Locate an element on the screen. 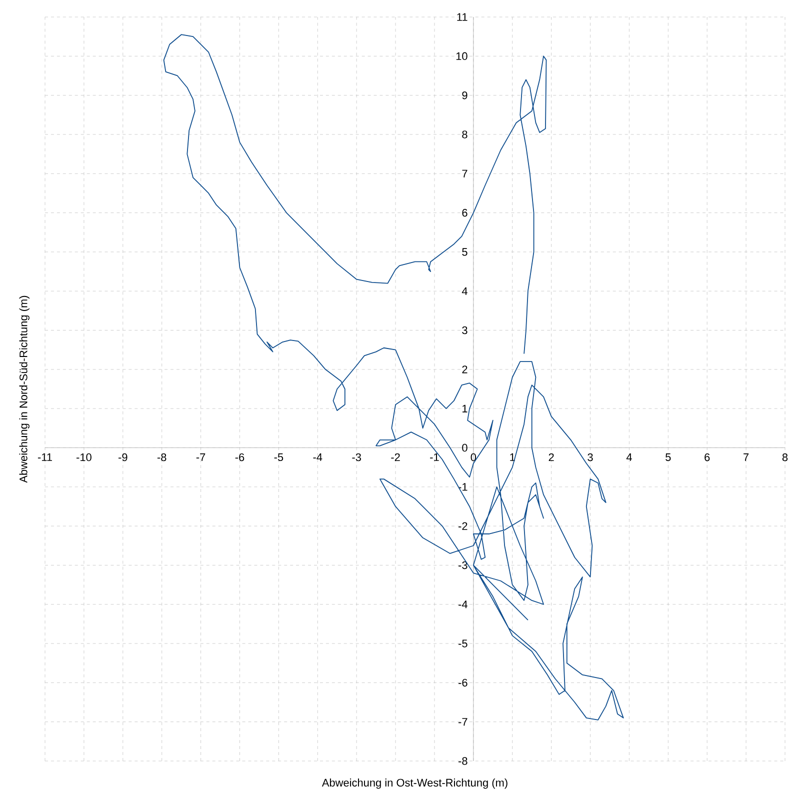 Image resolution: width=792 pixels, height=796 pixels. y-tick-label: -7 is located at coordinates (463, 722).